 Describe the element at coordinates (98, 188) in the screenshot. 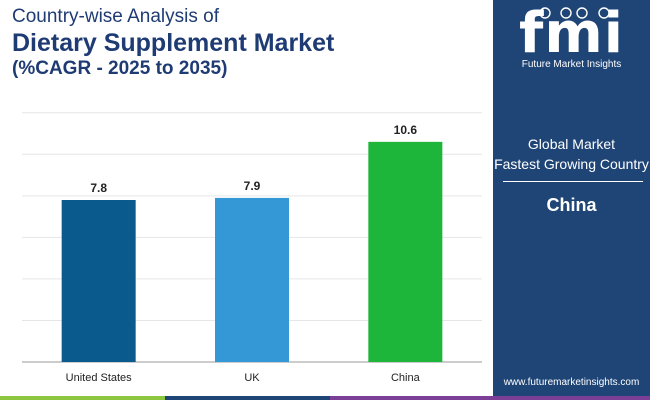

I see `data-label: 7.8` at that location.